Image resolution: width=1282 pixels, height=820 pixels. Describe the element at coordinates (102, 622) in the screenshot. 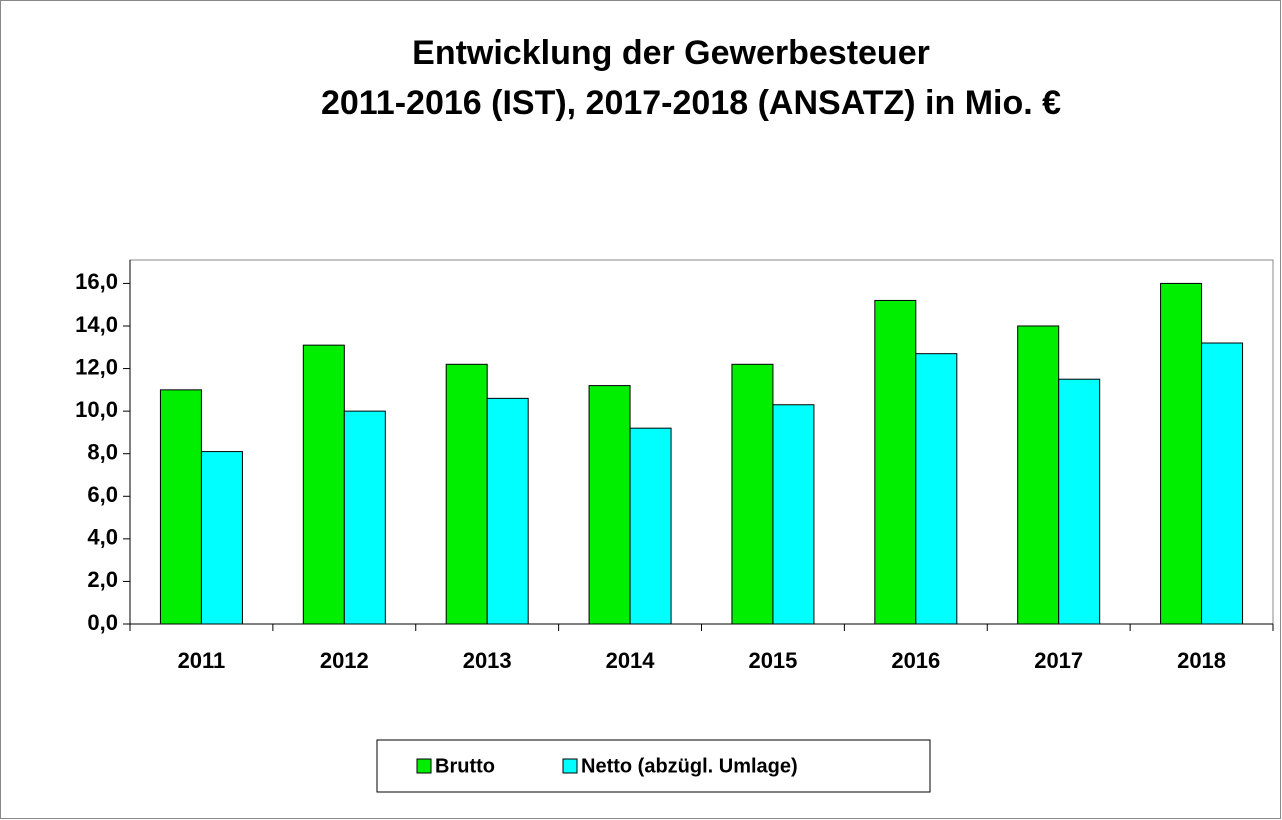

I see `y-tick-label: 0,0` at that location.